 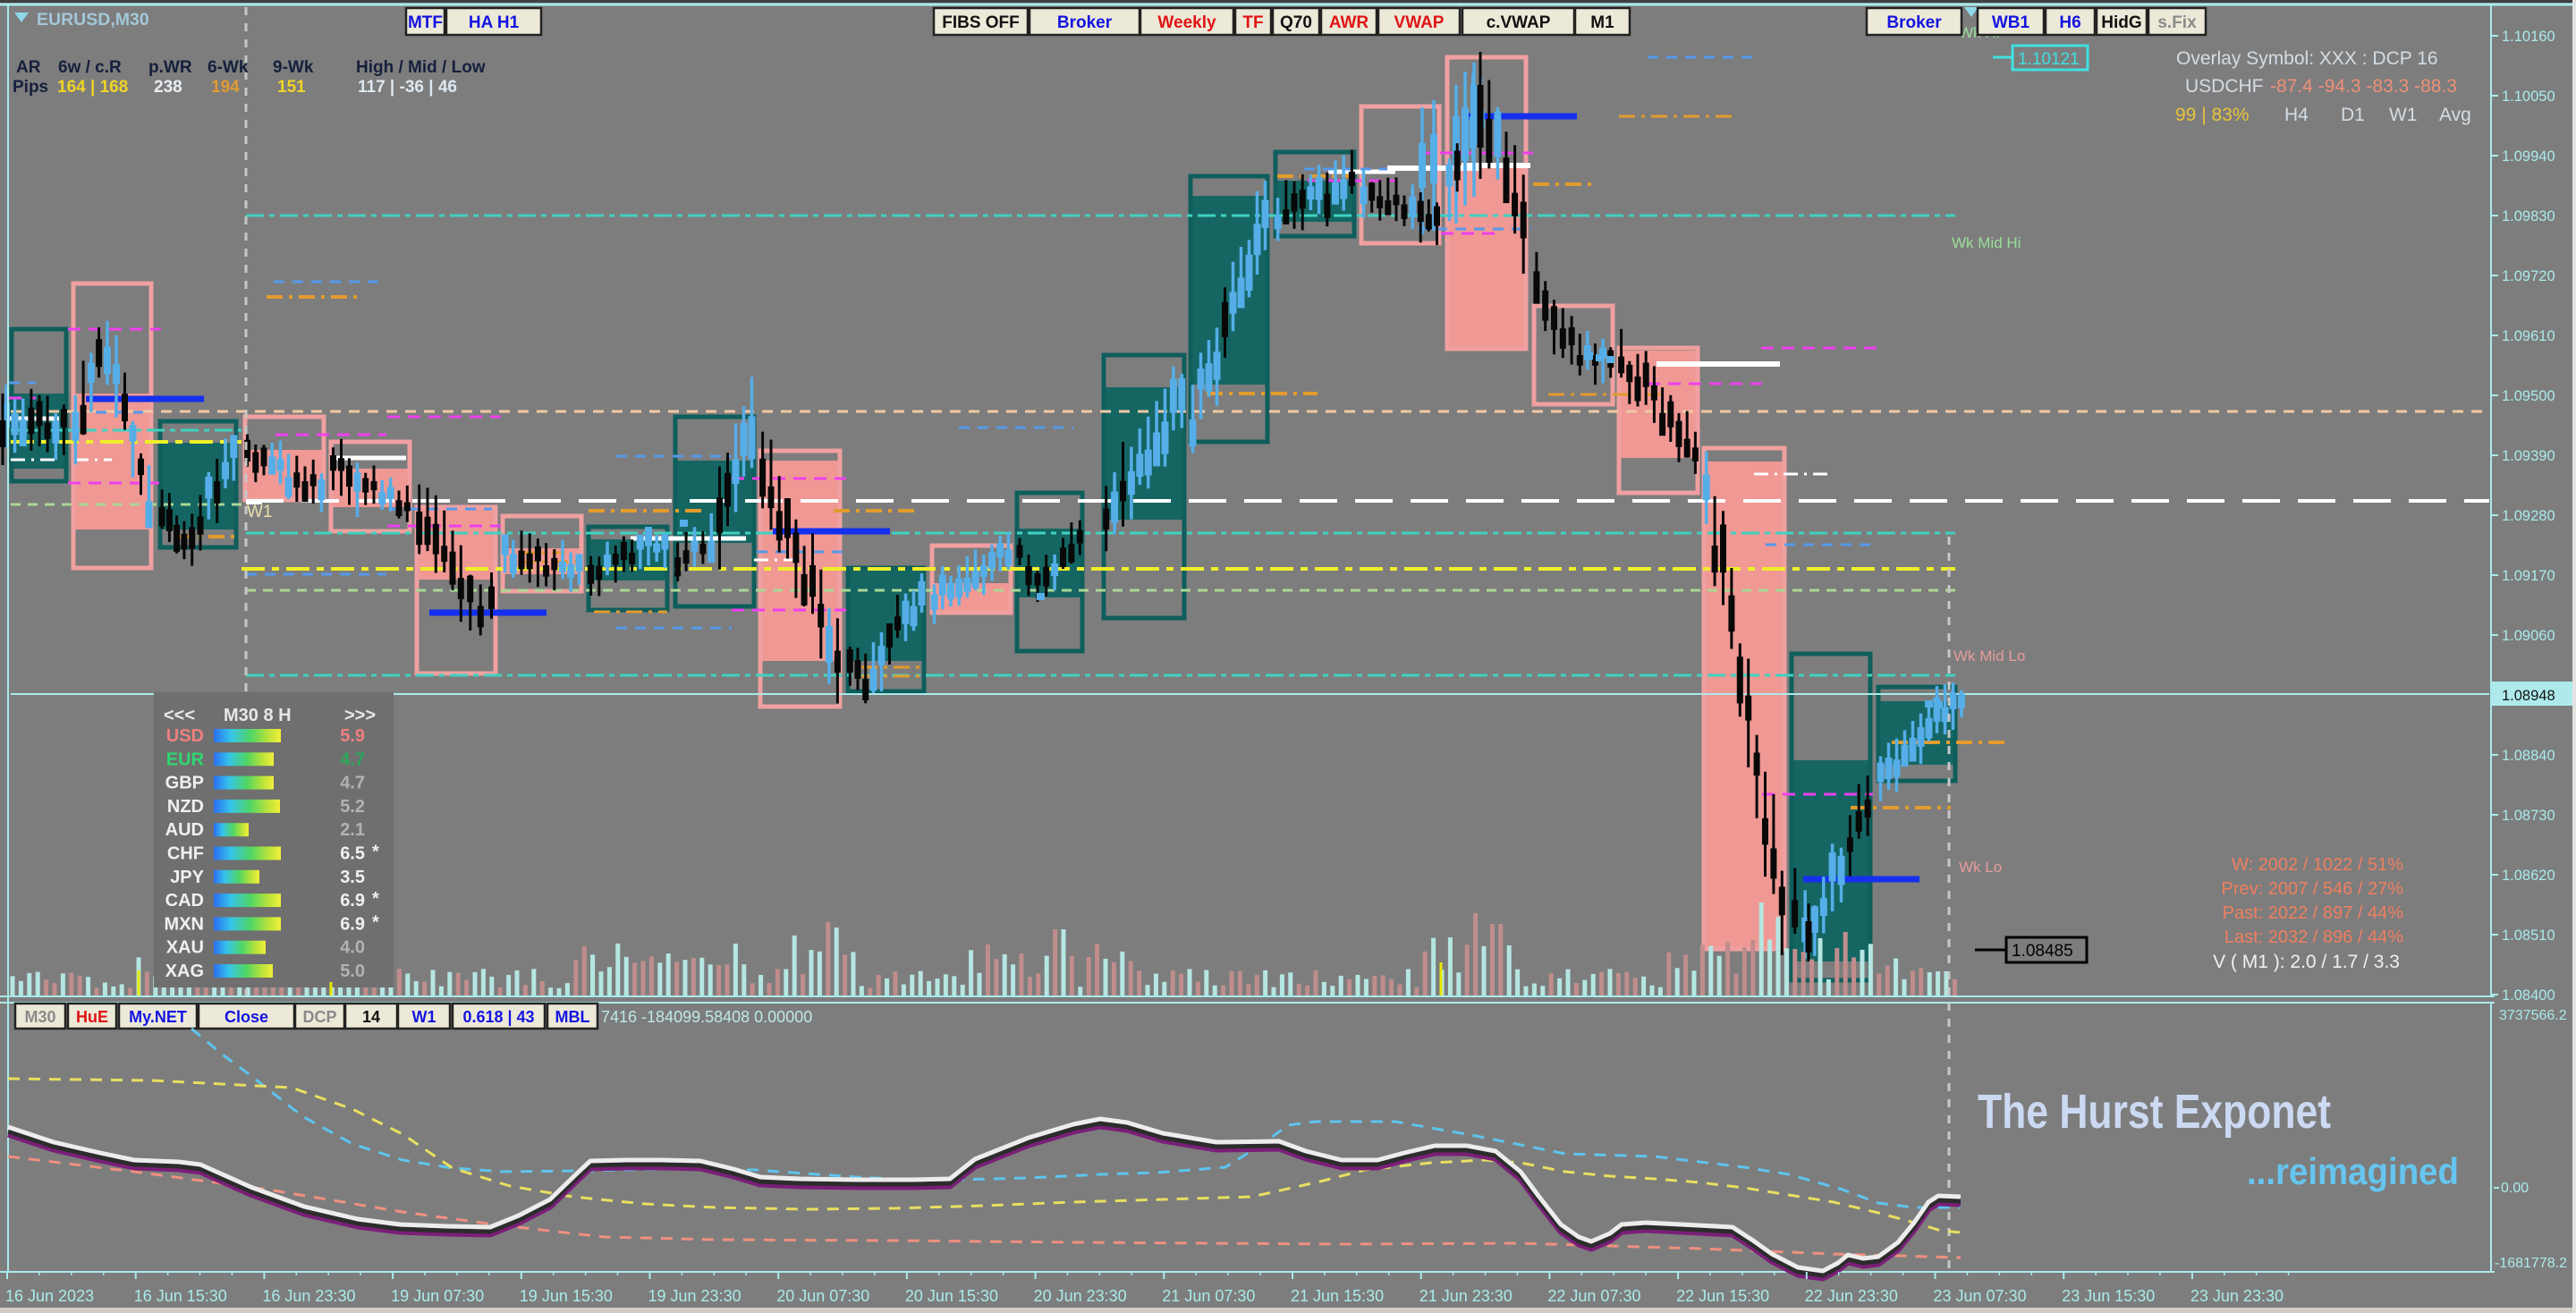 I want to click on svg-text: 22 Jun 07:30, so click(x=1593, y=1296).